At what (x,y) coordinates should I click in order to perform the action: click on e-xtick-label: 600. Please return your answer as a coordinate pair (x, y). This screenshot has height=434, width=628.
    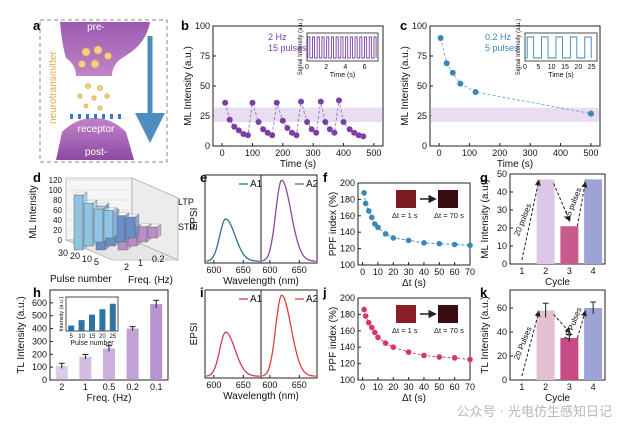
    Looking at the image, I should click on (269, 270).